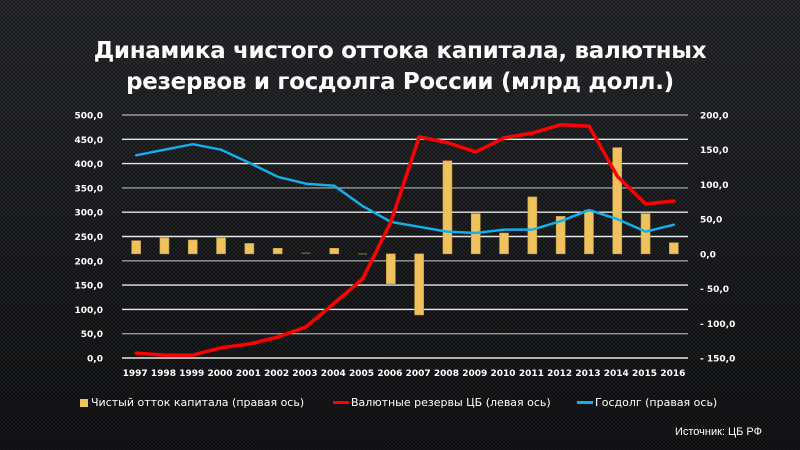 Image resolution: width=800 pixels, height=450 pixels. Describe the element at coordinates (714, 290) in the screenshot. I see `right-tick-label: - 50,0` at that location.